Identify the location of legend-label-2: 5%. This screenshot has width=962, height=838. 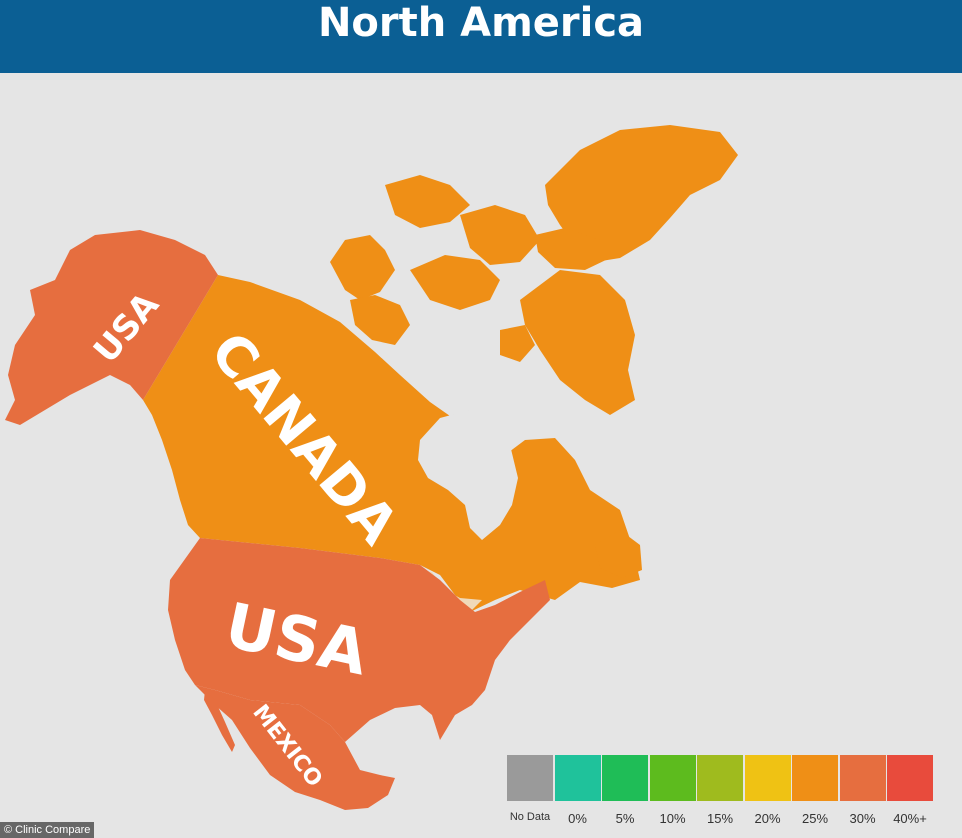
(625, 818).